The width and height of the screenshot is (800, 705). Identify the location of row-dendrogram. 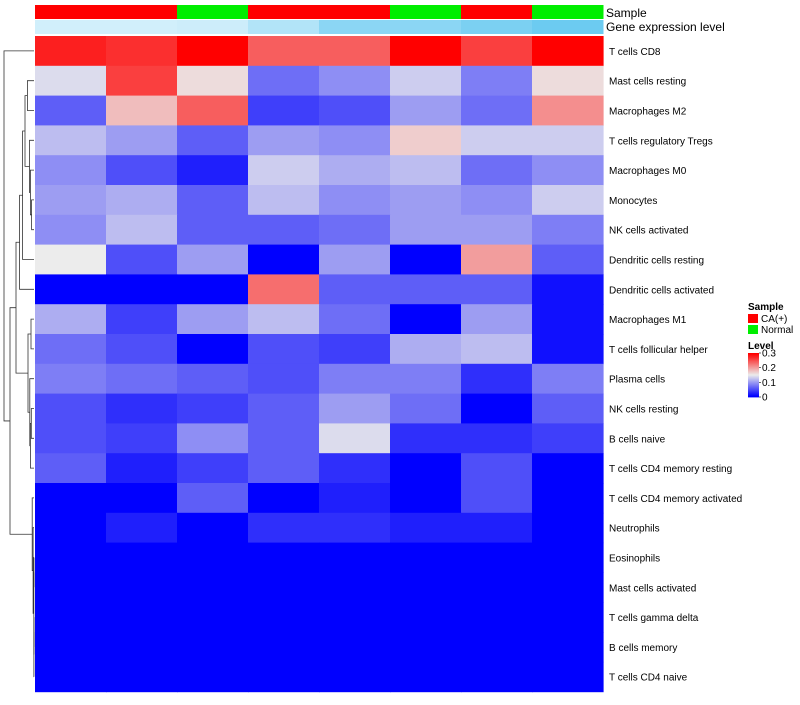
(19, 364).